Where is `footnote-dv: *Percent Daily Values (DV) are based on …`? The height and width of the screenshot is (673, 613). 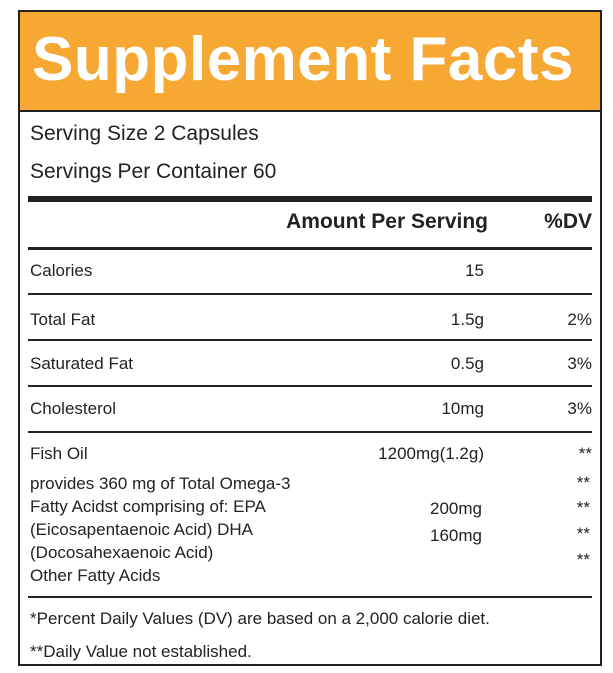 footnote-dv: *Percent Daily Values (DV) are based on … is located at coordinates (260, 618).